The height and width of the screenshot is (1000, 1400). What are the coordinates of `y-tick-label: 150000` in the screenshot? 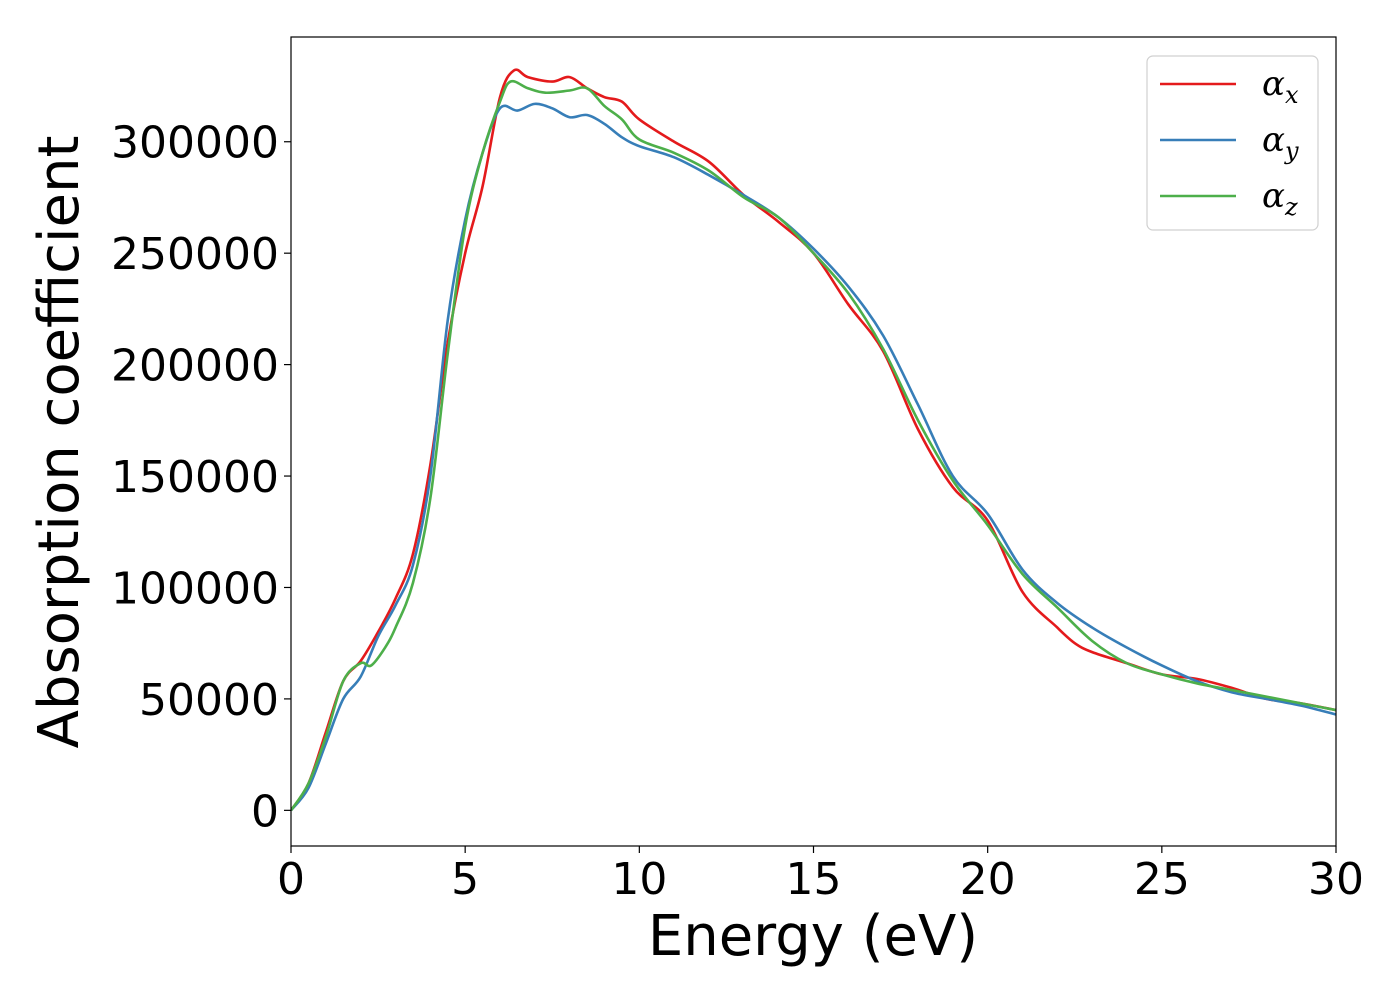 It's located at (195, 477).